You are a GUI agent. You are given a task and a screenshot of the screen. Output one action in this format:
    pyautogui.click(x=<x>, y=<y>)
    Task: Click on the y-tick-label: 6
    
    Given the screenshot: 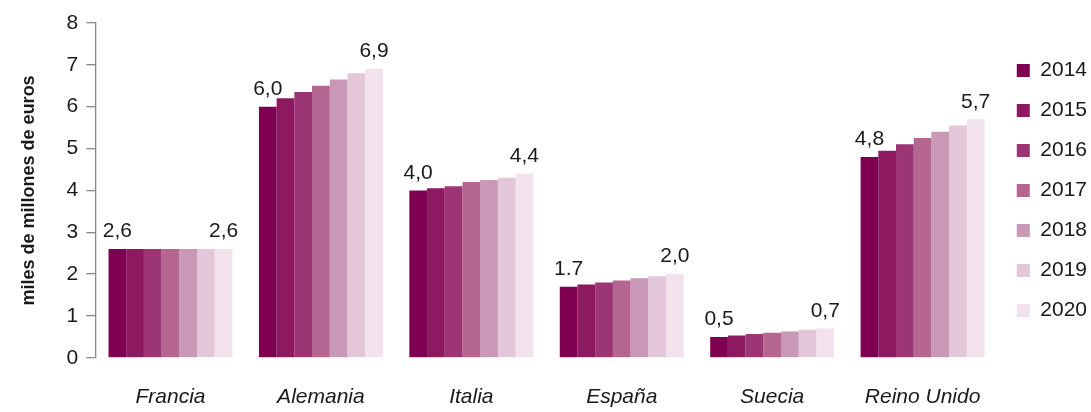 What is the action you would take?
    pyautogui.click(x=72, y=105)
    